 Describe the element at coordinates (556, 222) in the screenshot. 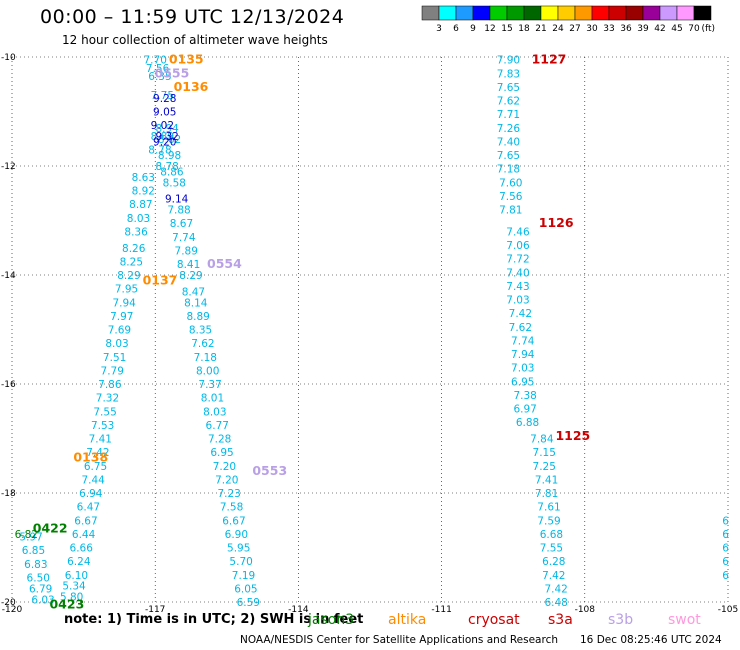

I see `time-label: 1126` at that location.